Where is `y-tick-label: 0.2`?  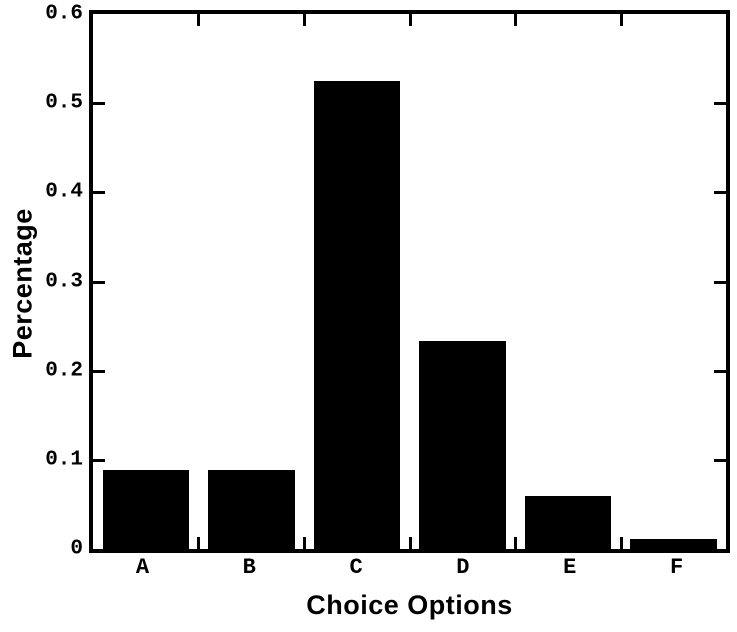
y-tick-label: 0.2 is located at coordinates (64, 371).